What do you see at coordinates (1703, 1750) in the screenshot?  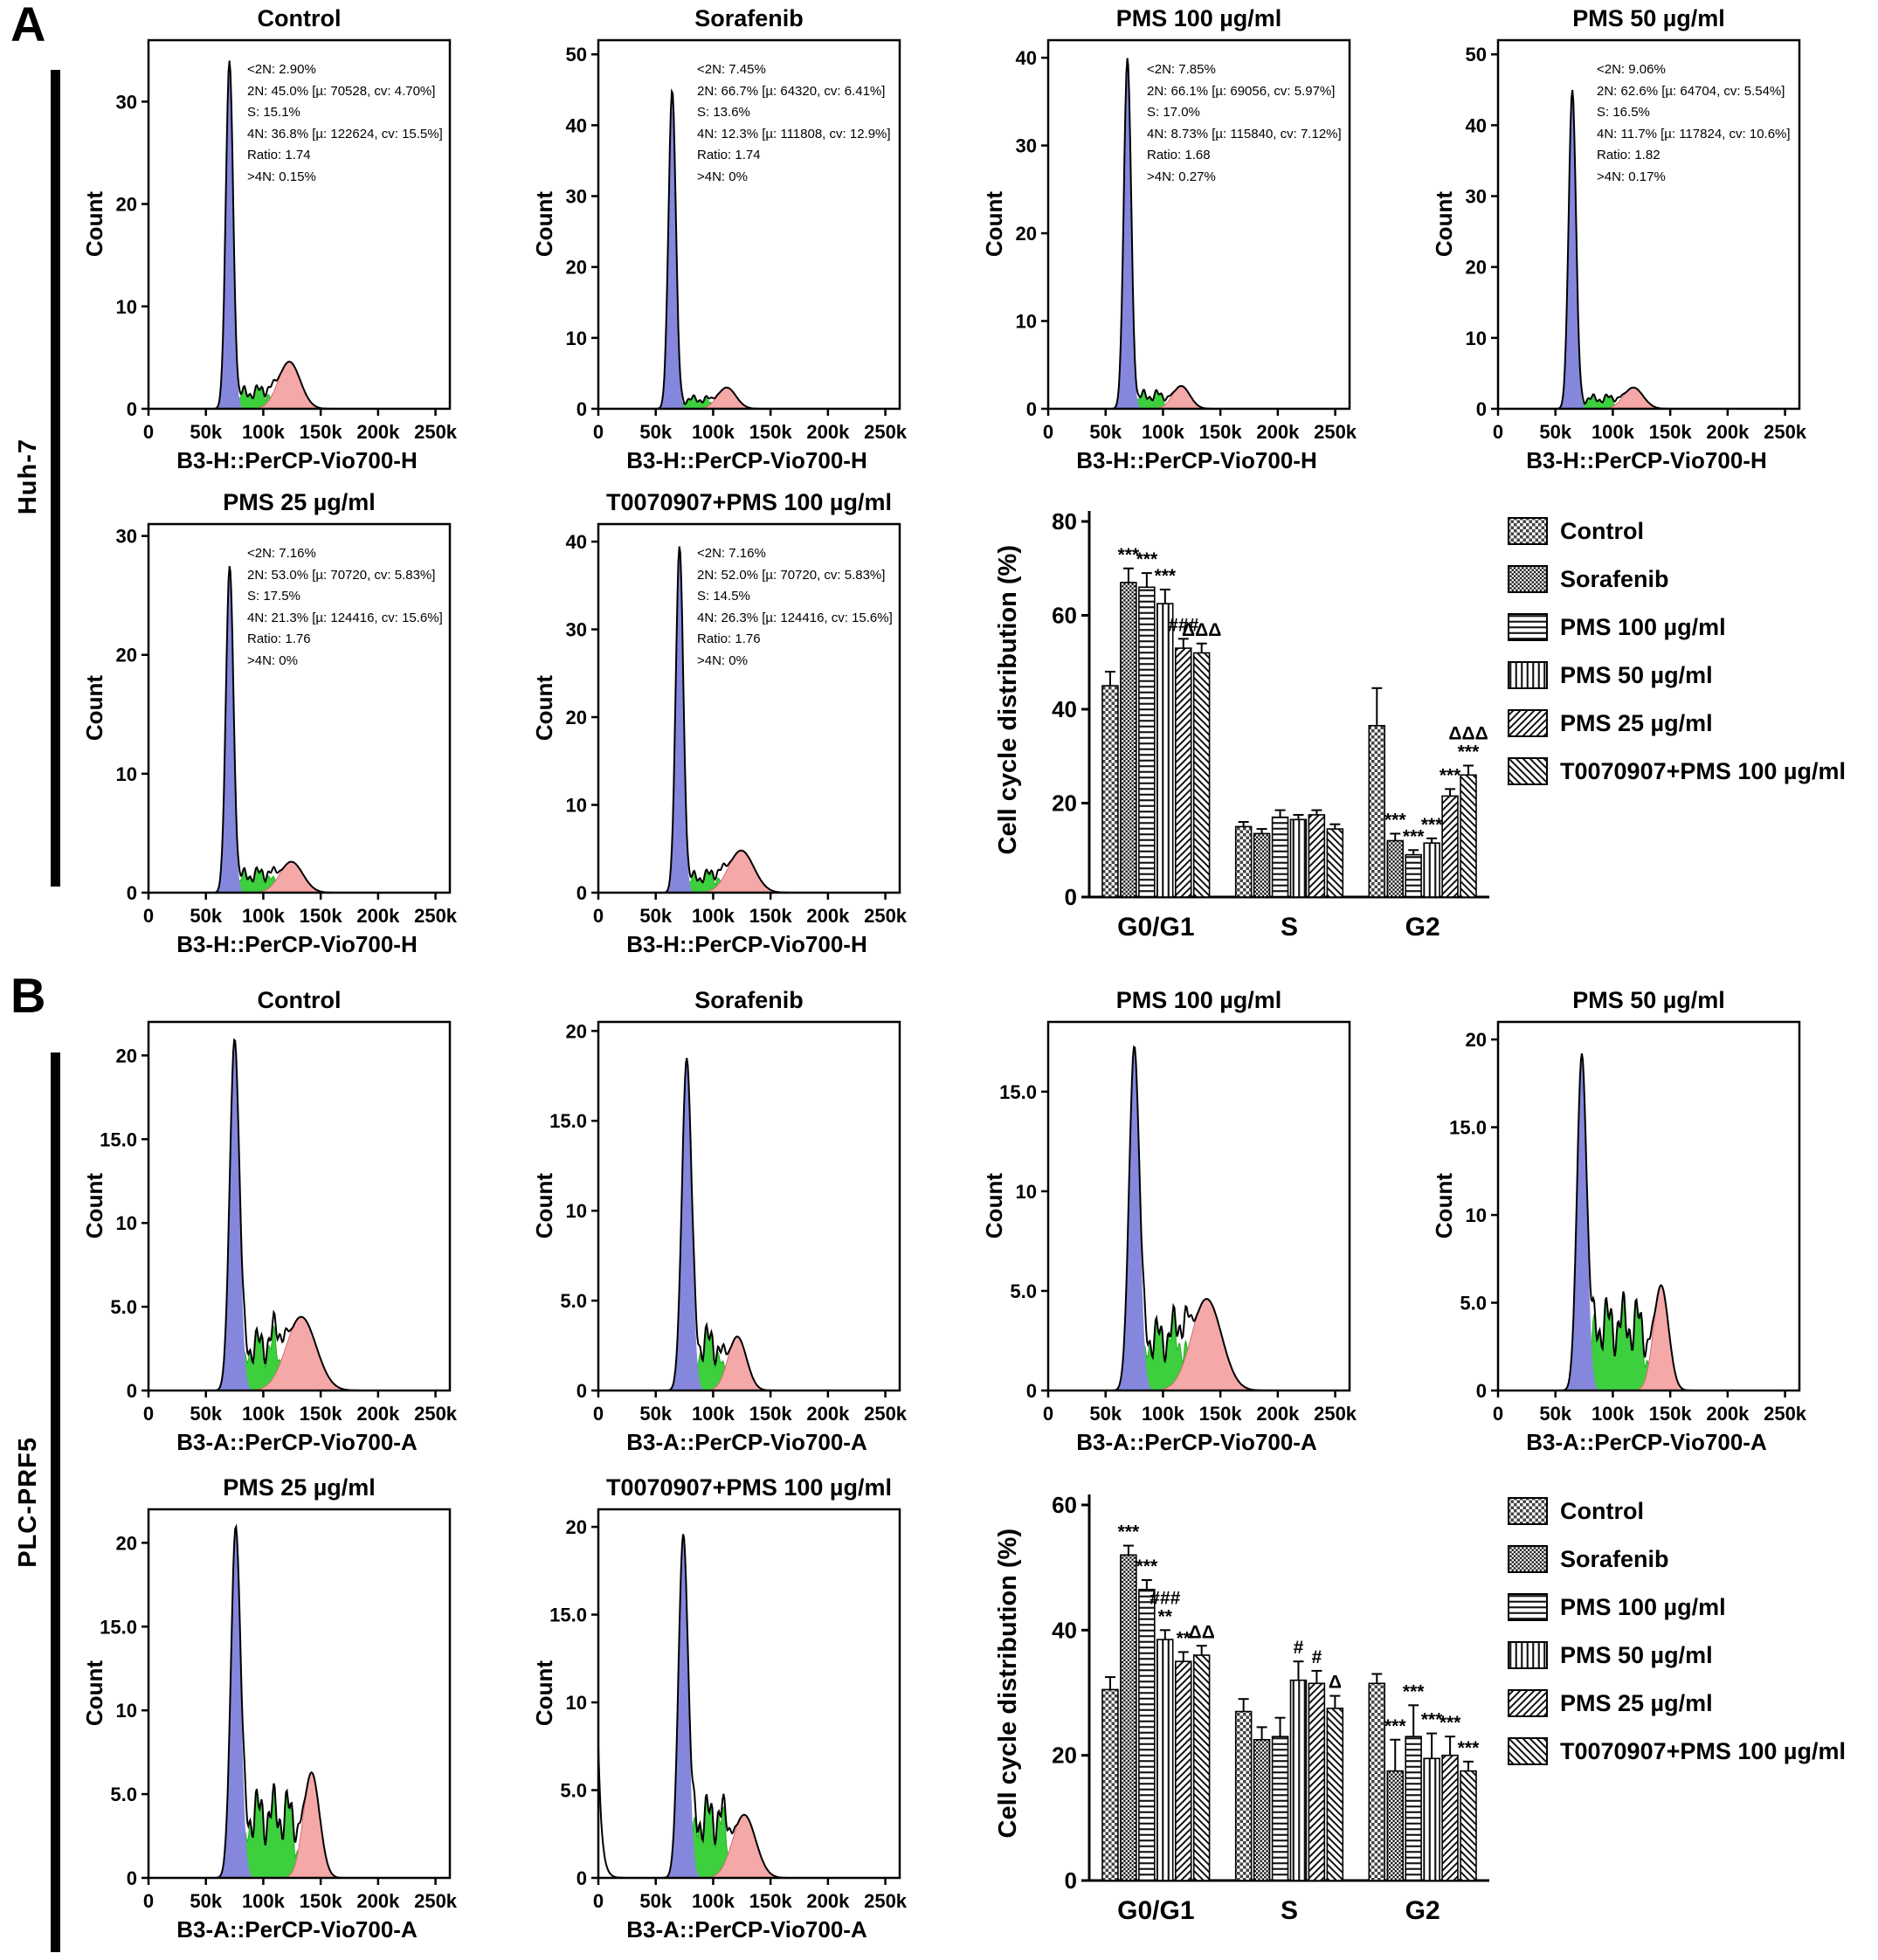 I see `legend-label: T0070907+PMS 100 µg/ml` at bounding box center [1703, 1750].